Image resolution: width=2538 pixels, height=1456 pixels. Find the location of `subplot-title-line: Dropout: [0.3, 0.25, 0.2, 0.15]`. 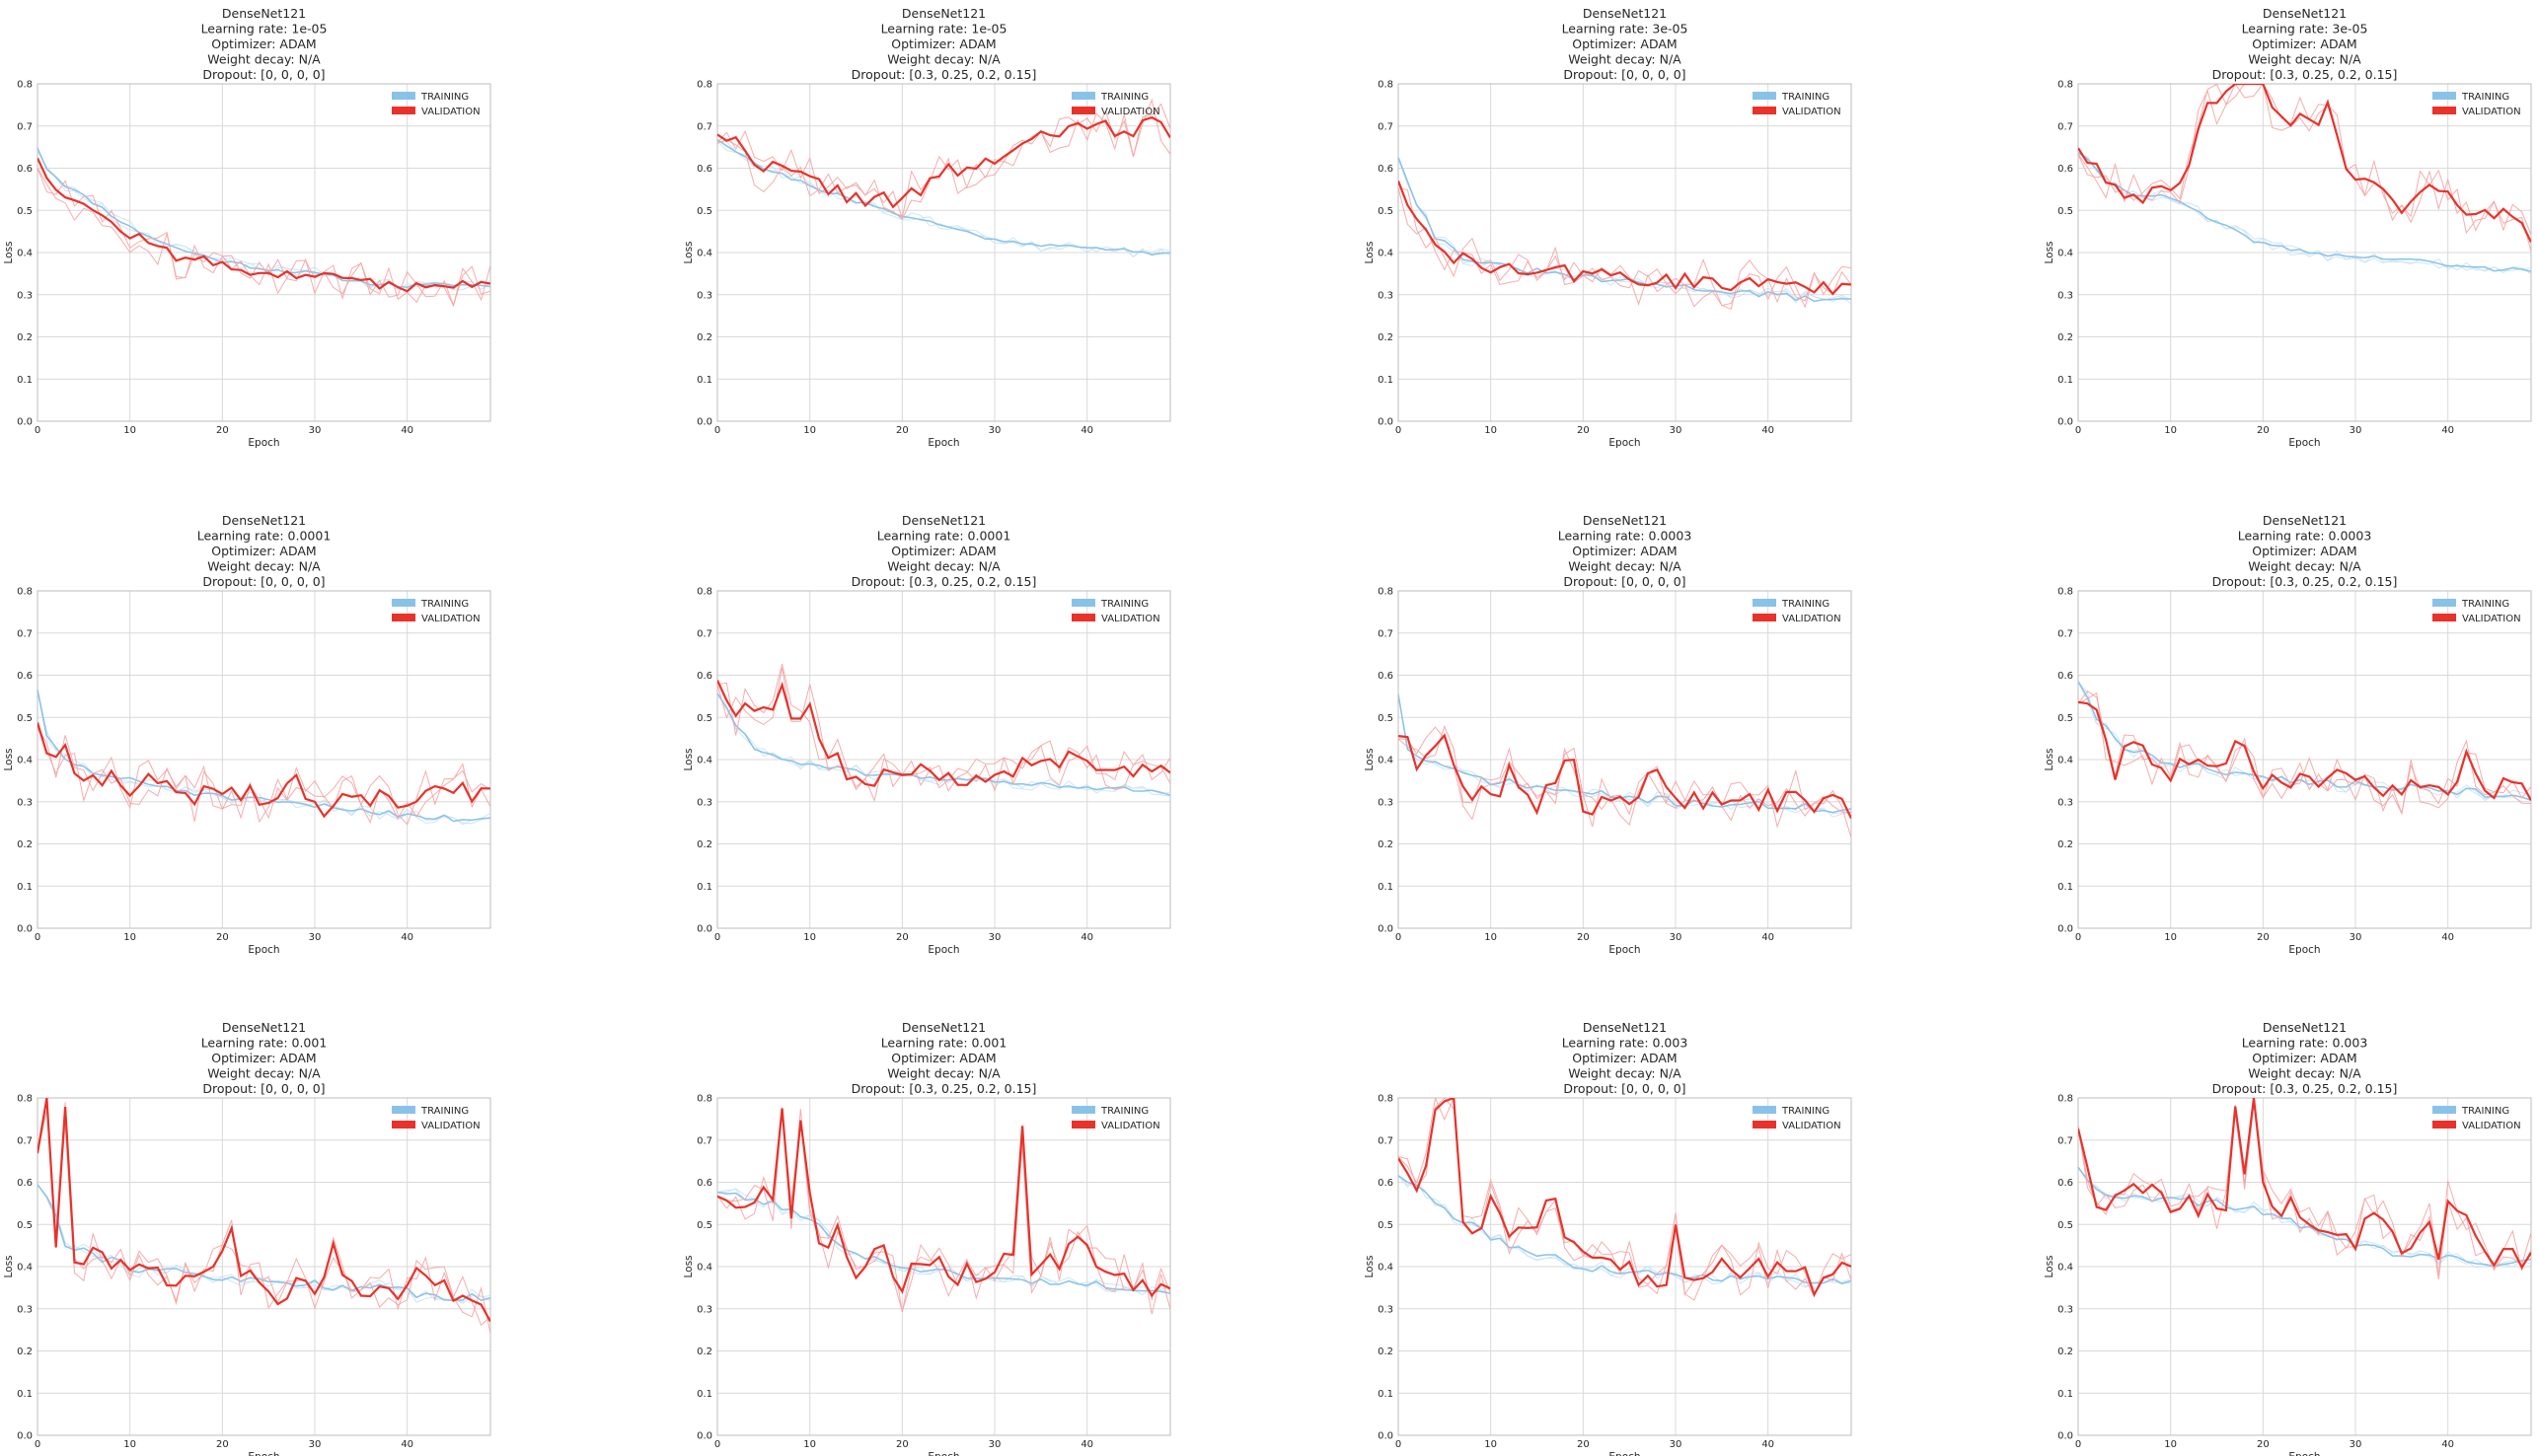

subplot-title-line: Dropout: [0.3, 0.25, 0.2, 0.15] is located at coordinates (944, 1088).